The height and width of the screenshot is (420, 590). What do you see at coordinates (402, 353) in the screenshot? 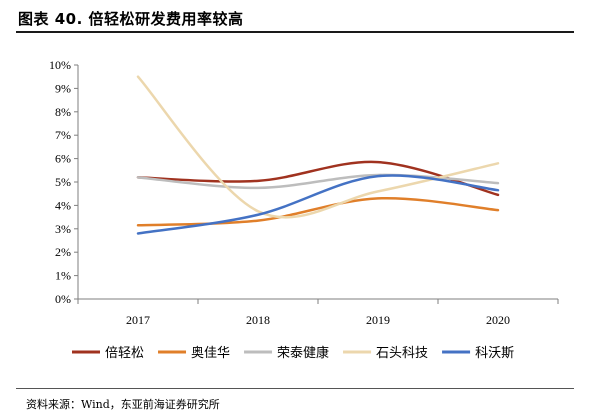
I see `legend-label: 石头科技` at bounding box center [402, 353].